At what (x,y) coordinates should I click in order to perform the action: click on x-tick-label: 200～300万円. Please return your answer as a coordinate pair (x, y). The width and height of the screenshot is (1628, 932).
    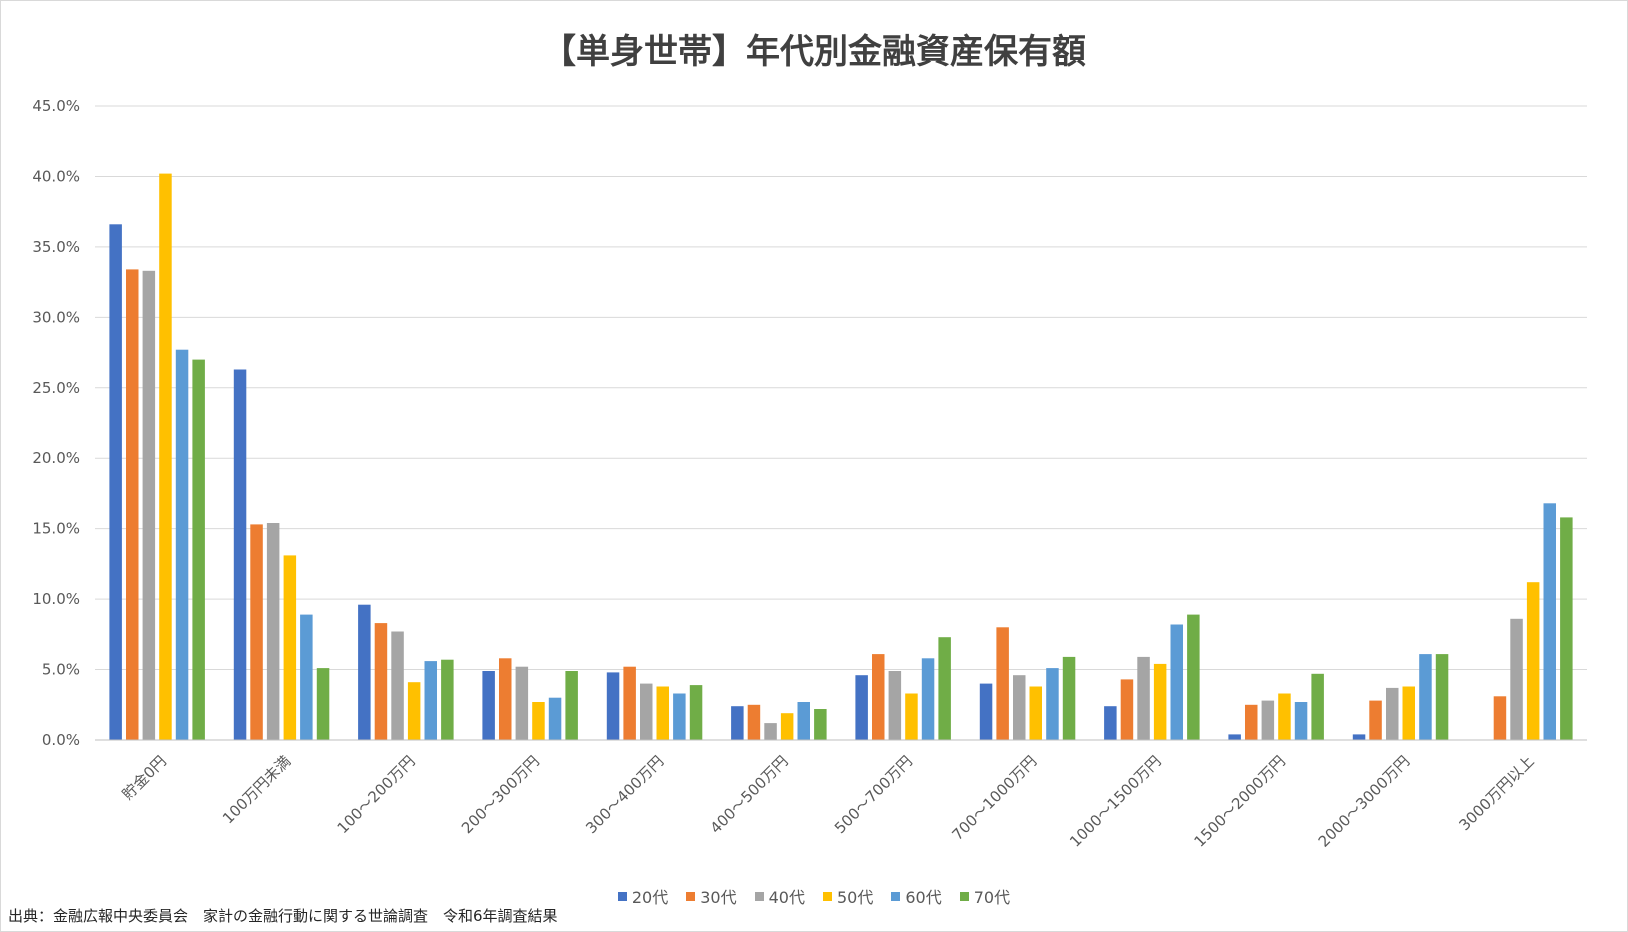
    Looking at the image, I should click on (500, 794).